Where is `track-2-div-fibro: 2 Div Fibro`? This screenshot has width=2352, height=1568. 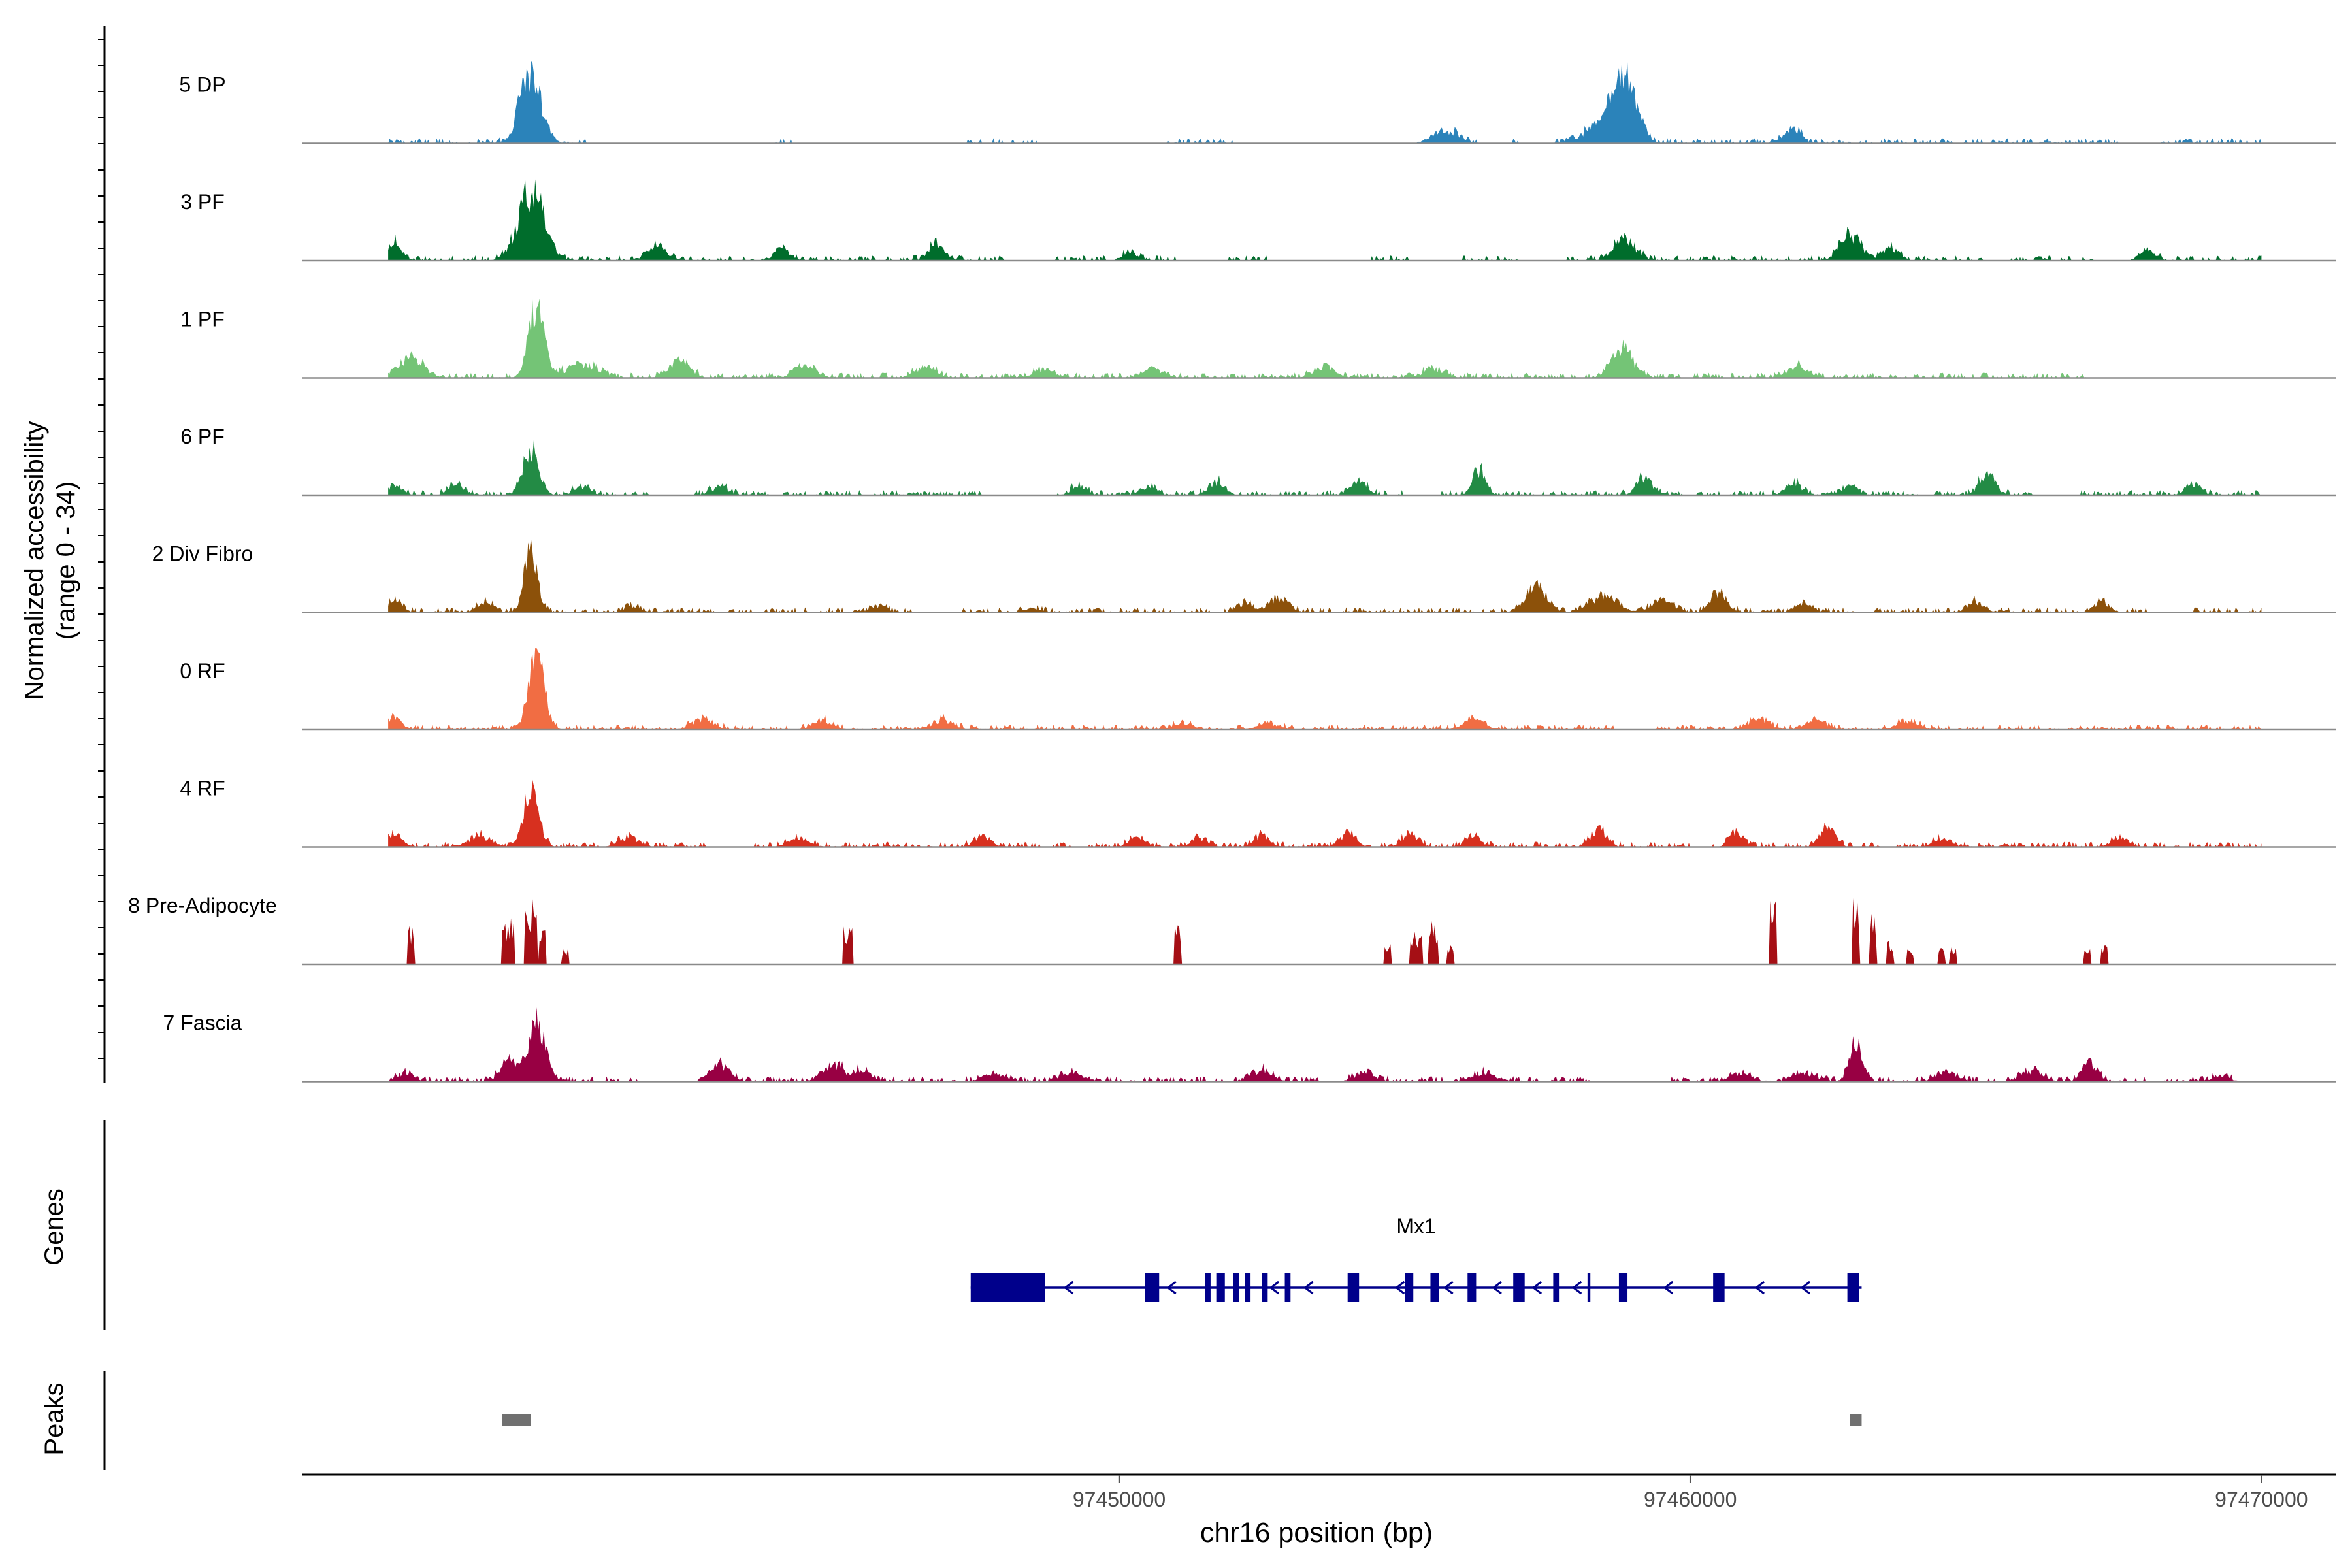 track-2-div-fibro: 2 Div Fibro is located at coordinates (1244, 575).